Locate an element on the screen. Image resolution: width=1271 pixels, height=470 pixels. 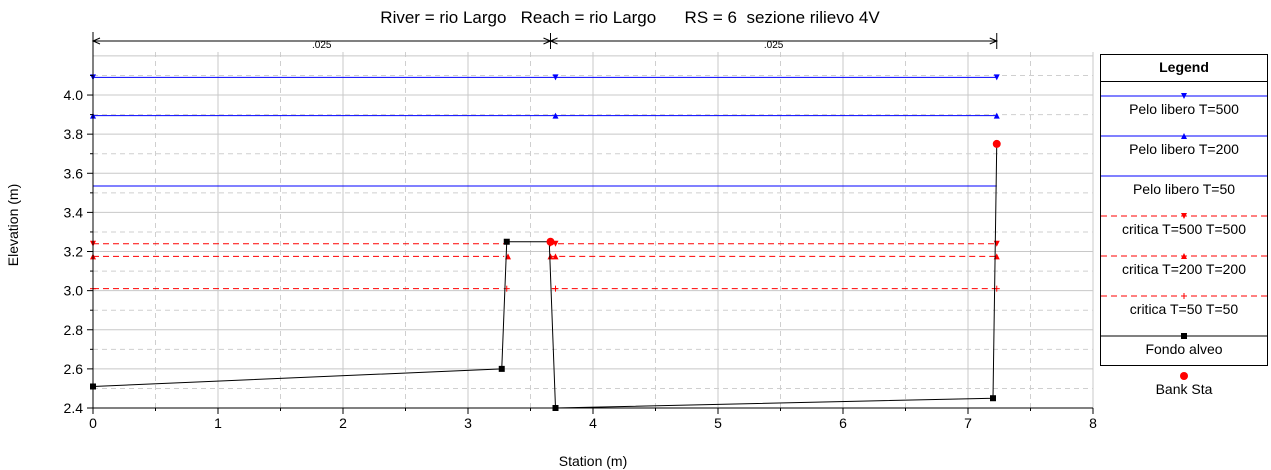
x-tick-label: 2 is located at coordinates (343, 423).